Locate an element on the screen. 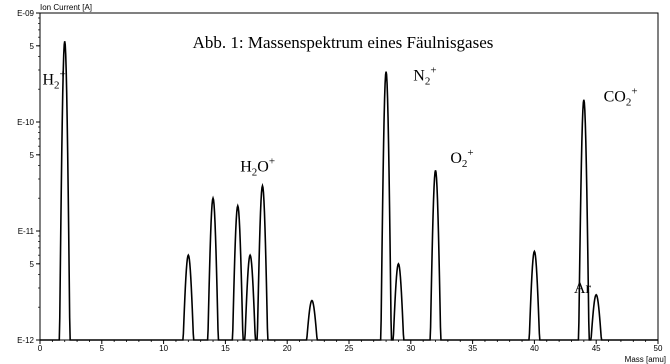 The image size is (670, 364). x-tick-label: 50 is located at coordinates (658, 348).